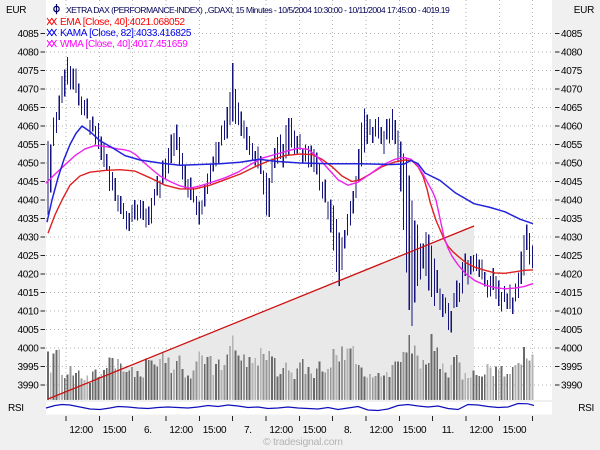 This screenshot has width=600, height=450. What do you see at coordinates (248, 430) in the screenshot?
I see `svg-text: 7.` at bounding box center [248, 430].